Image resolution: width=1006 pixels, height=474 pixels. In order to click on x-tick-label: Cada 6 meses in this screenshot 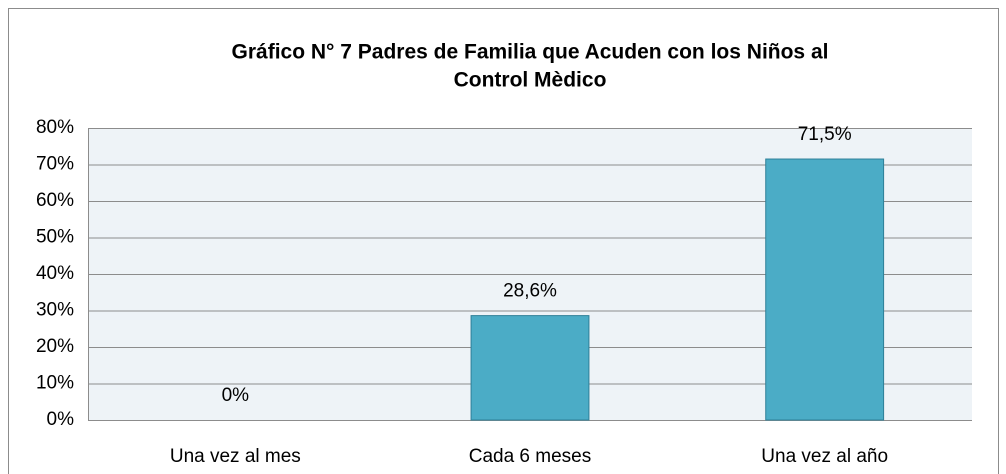, I will do `click(530, 456)`.